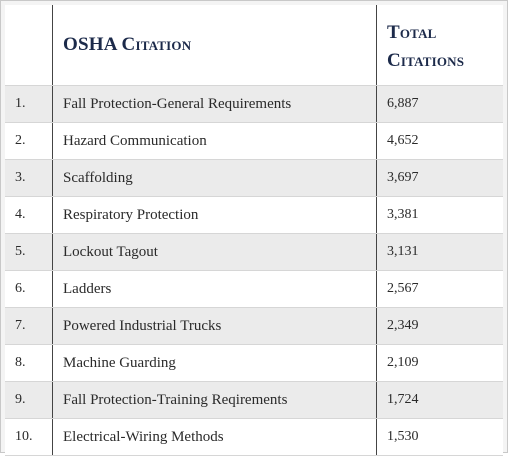 Image resolution: width=508 pixels, height=456 pixels. What do you see at coordinates (29, 215) in the screenshot?
I see `row-number: 4.` at bounding box center [29, 215].